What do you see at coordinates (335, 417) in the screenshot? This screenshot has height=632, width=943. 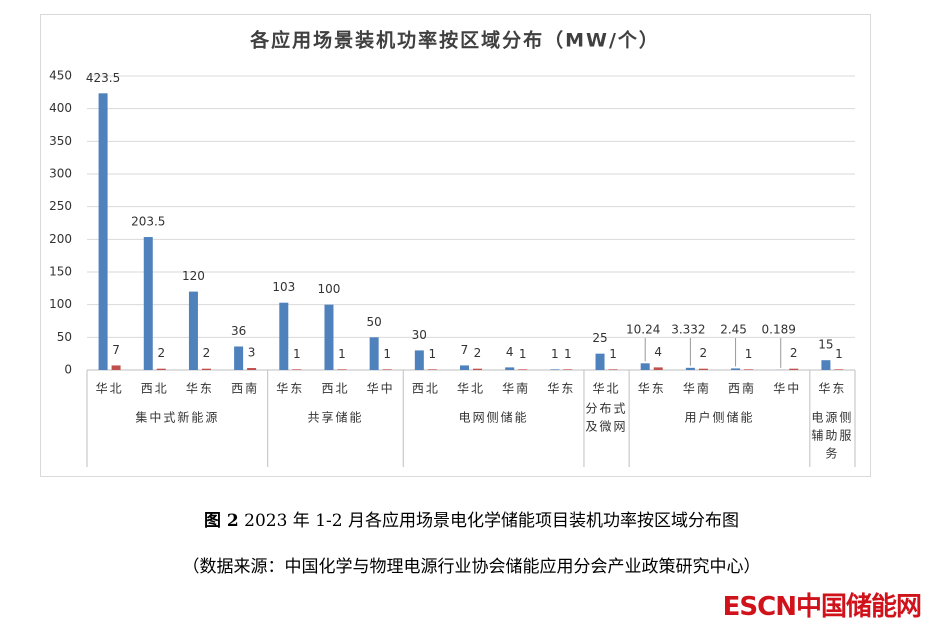 I see `group-label: 共享储能` at bounding box center [335, 417].